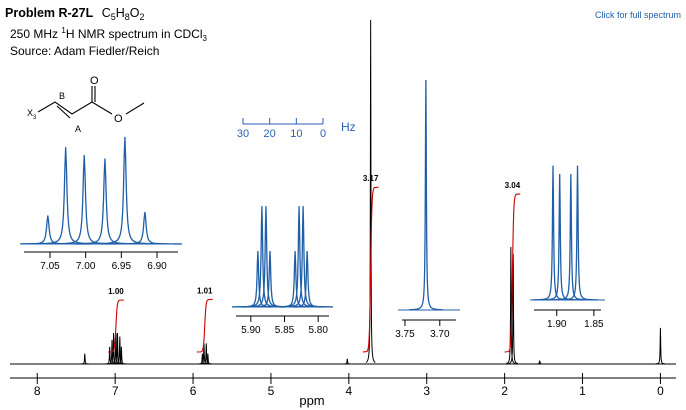 The height and width of the screenshot is (410, 686). What do you see at coordinates (75, 108) in the screenshot?
I see `bond-chain` at bounding box center [75, 108].